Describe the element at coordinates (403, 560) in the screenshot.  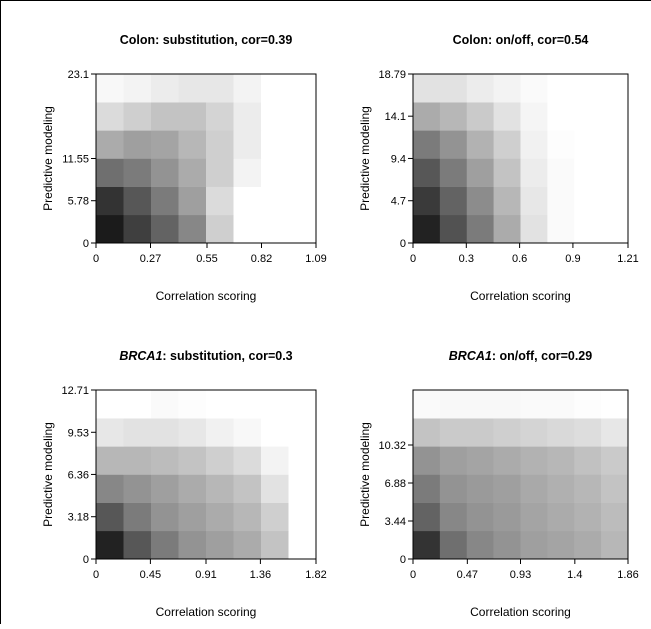
I see `y-tick-label: 0` at that location.